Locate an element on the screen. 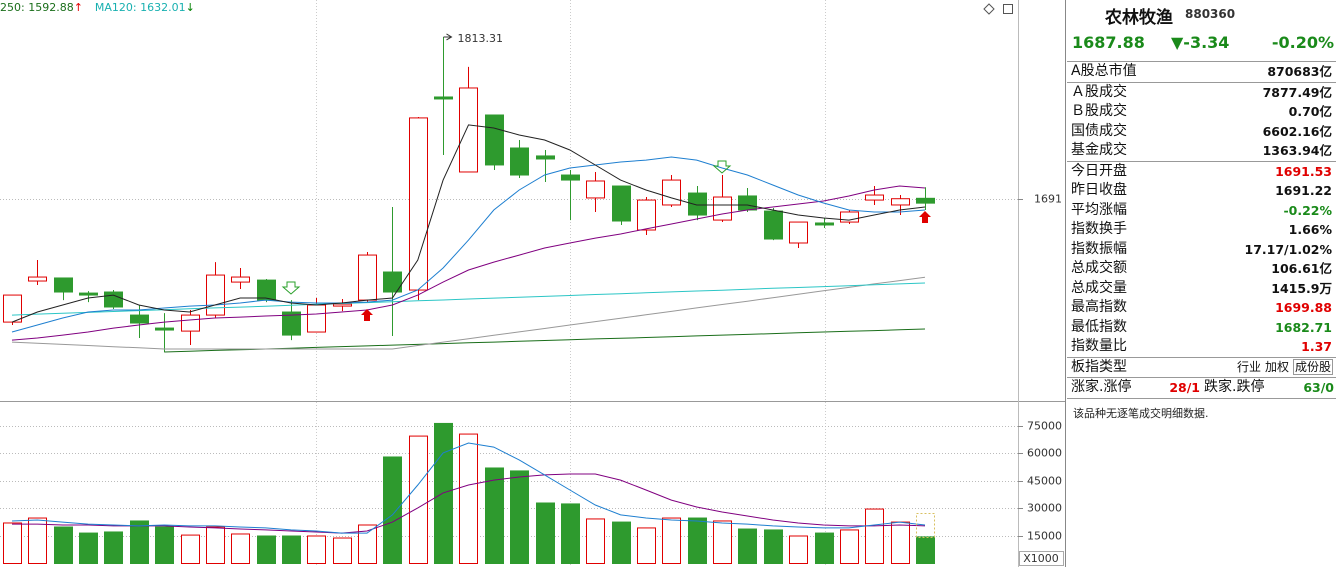 The width and height of the screenshot is (1336, 567). square-icon is located at coordinates (1008, 9).